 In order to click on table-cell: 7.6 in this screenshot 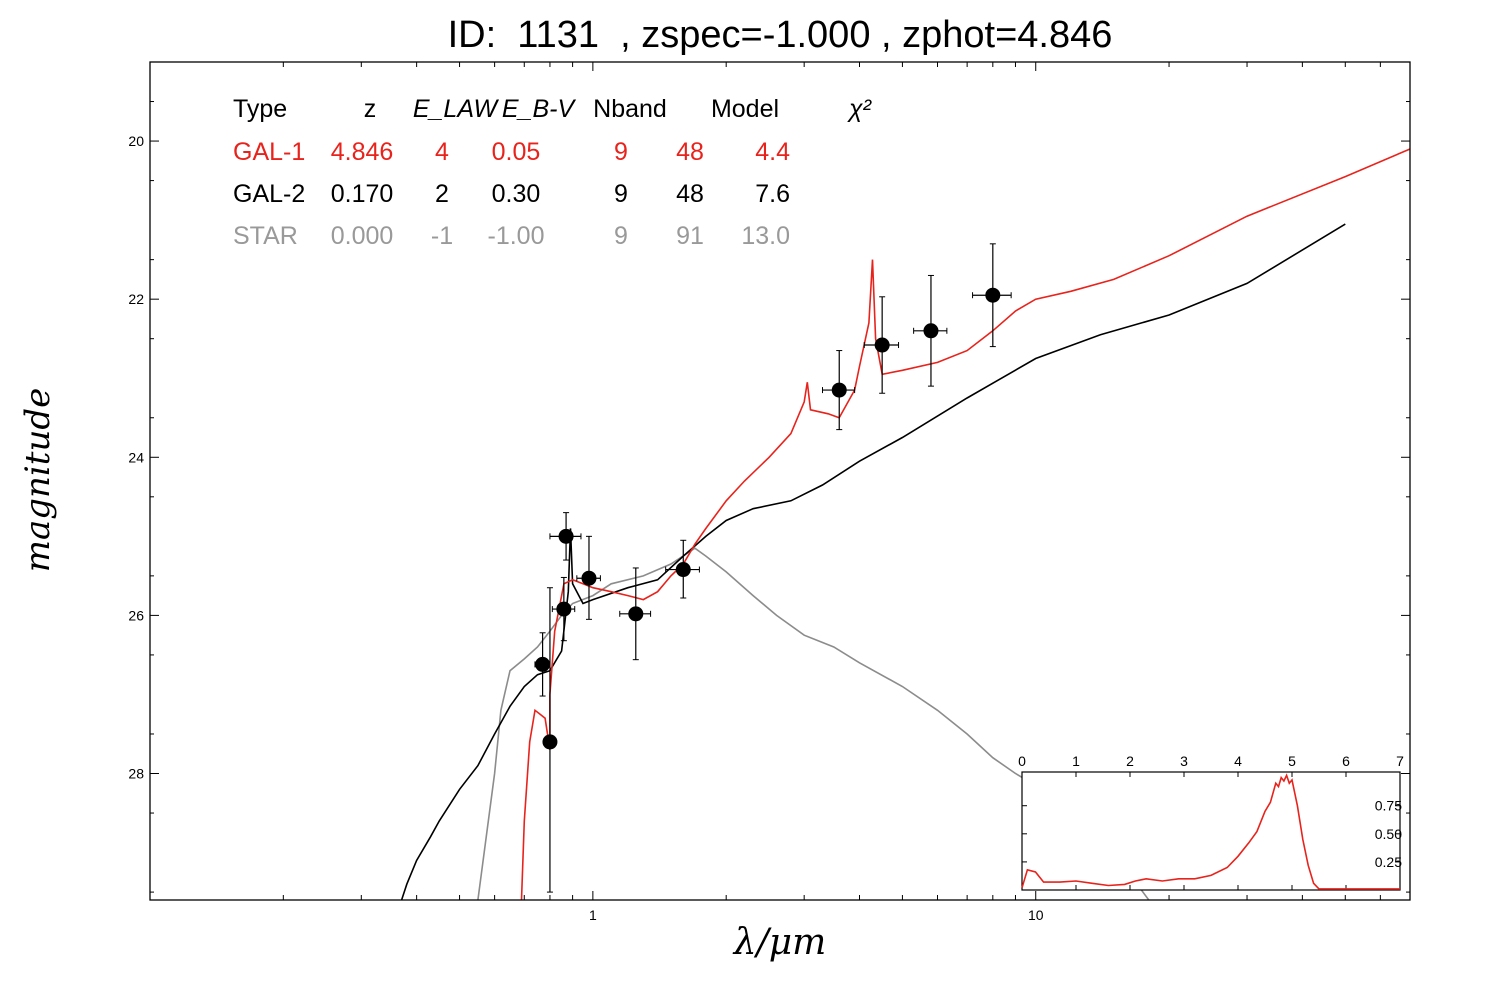, I will do `click(772, 194)`.